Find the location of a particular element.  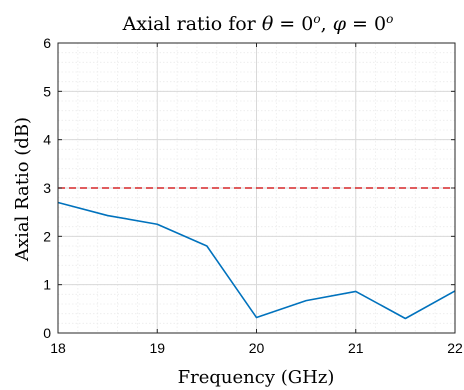

x-tick-label: 19 is located at coordinates (157, 348).